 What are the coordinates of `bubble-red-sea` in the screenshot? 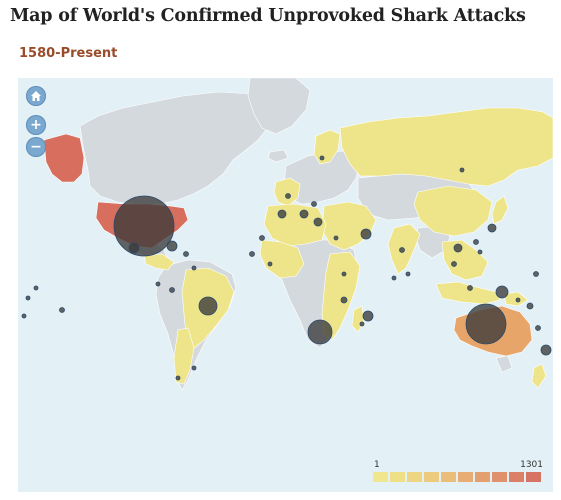 It's located at (336, 238).